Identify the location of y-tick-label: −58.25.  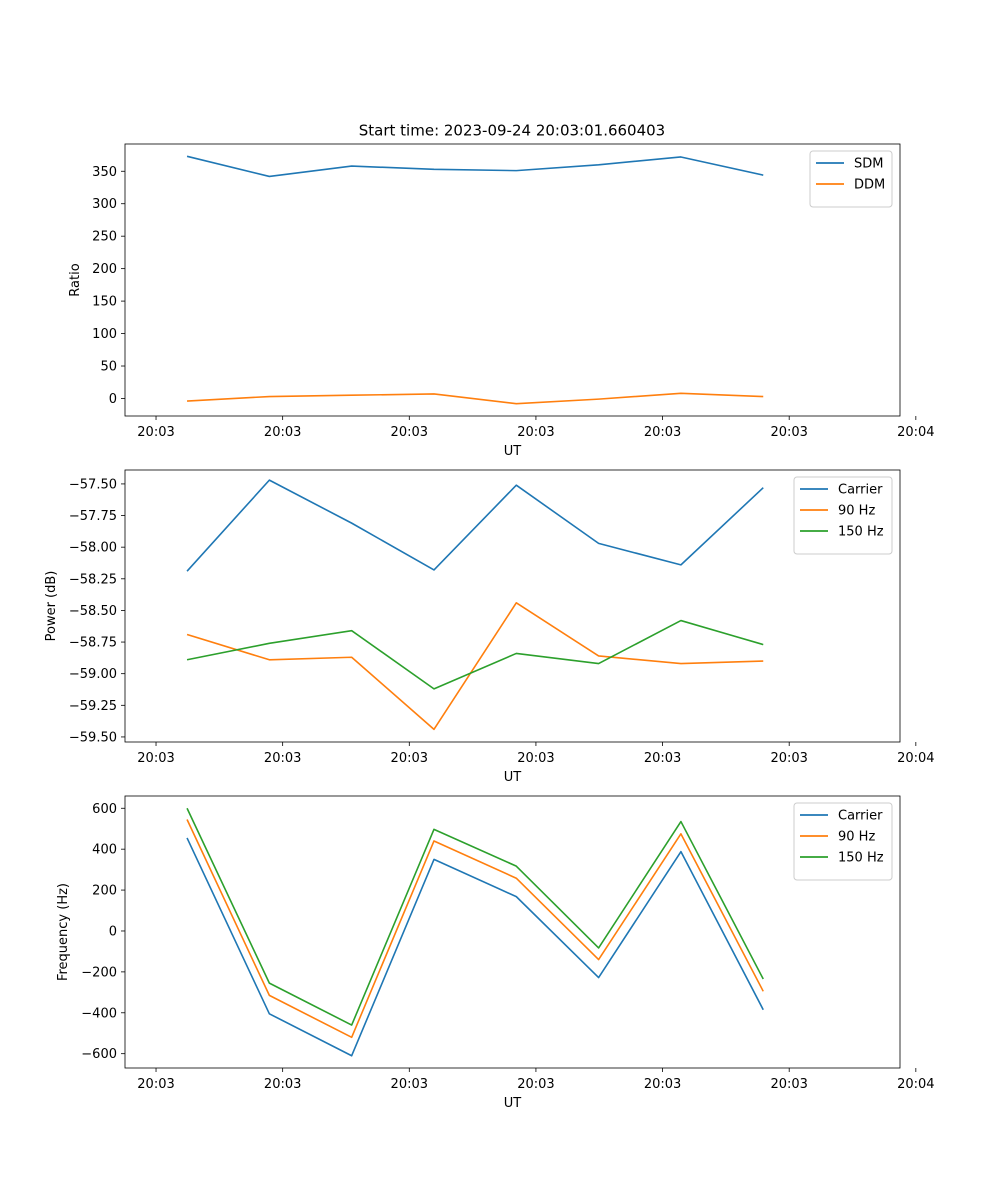
(93, 579).